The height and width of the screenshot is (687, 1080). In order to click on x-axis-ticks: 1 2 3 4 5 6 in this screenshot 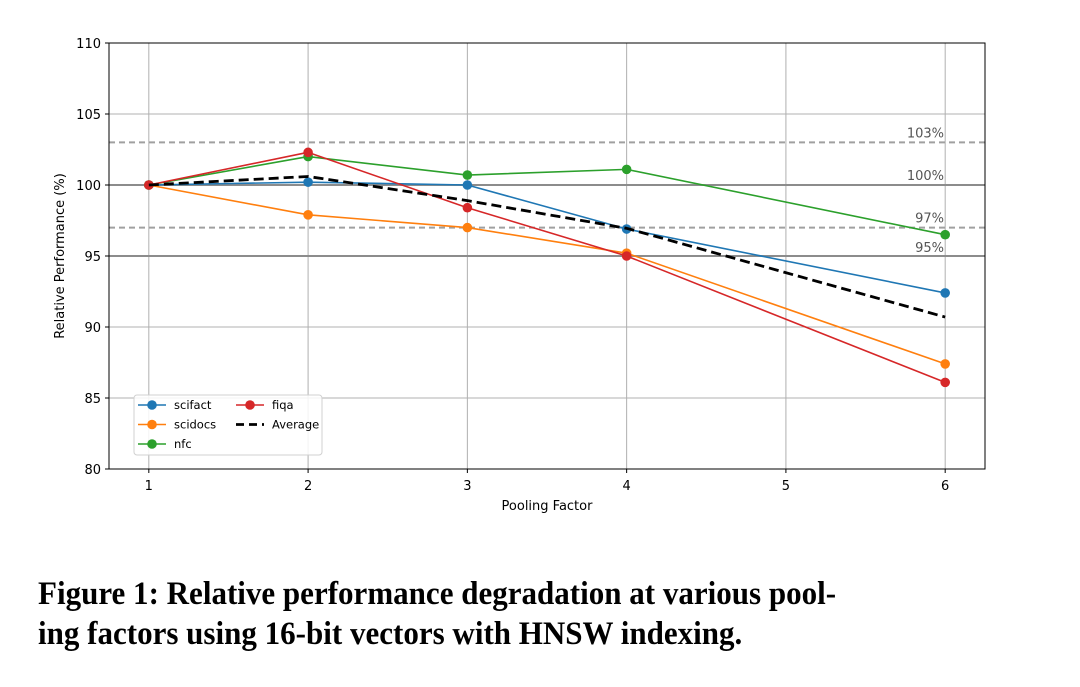, I will do `click(547, 481)`.